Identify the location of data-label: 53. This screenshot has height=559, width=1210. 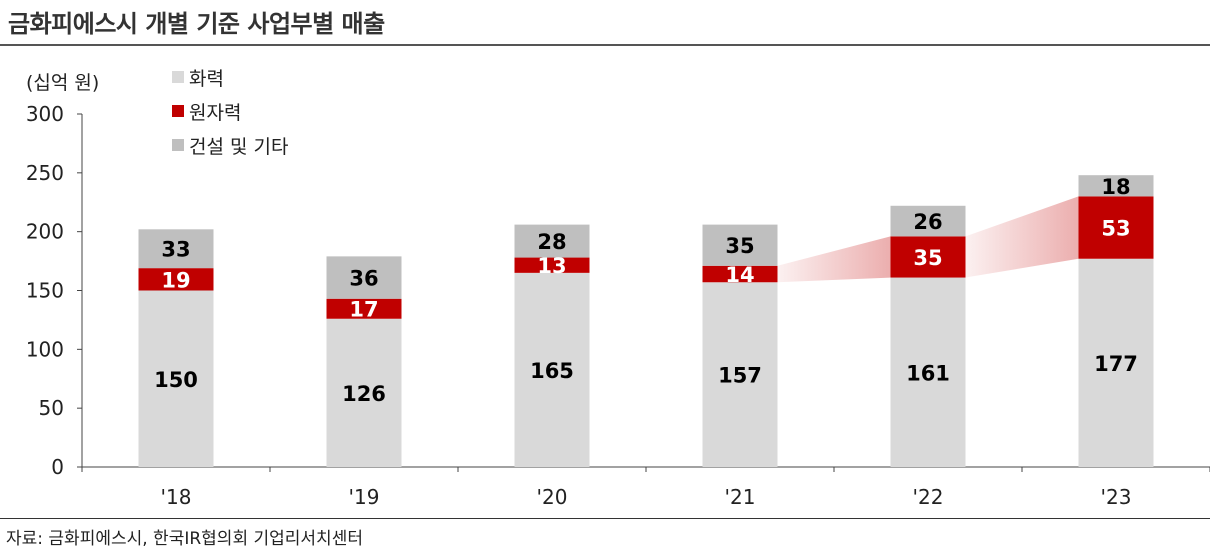
(1115, 229).